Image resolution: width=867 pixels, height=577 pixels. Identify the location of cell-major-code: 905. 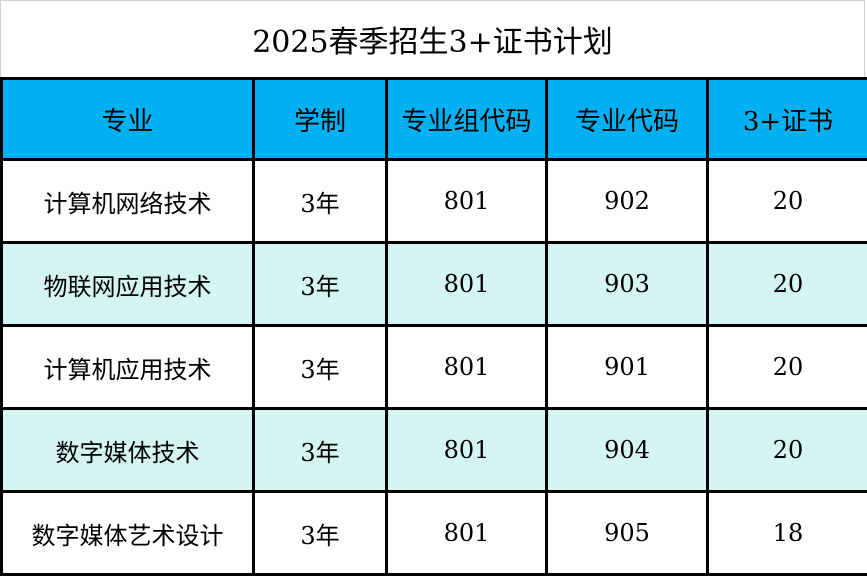
(627, 533).